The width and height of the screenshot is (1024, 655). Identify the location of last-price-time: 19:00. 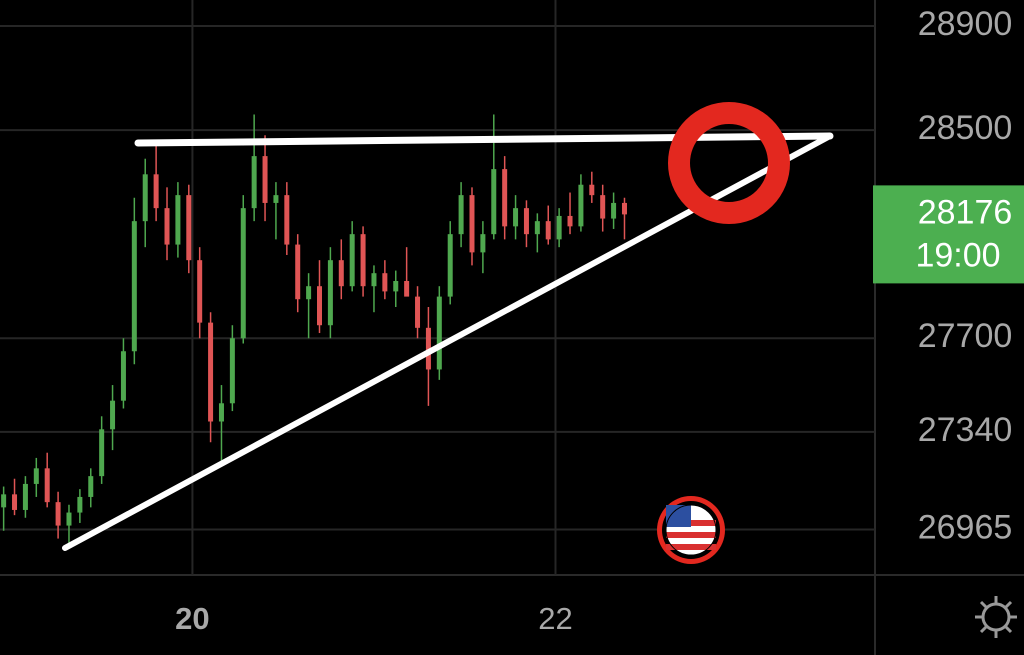
(957, 255).